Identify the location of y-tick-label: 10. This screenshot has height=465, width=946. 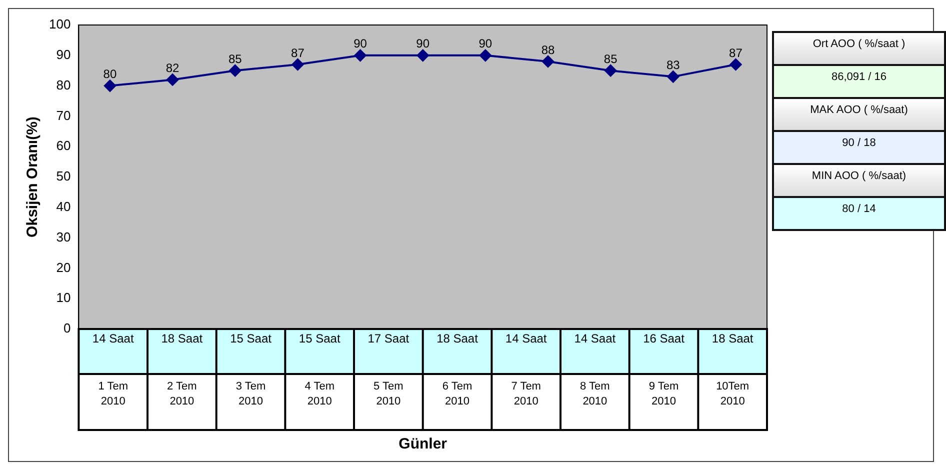
(63, 298).